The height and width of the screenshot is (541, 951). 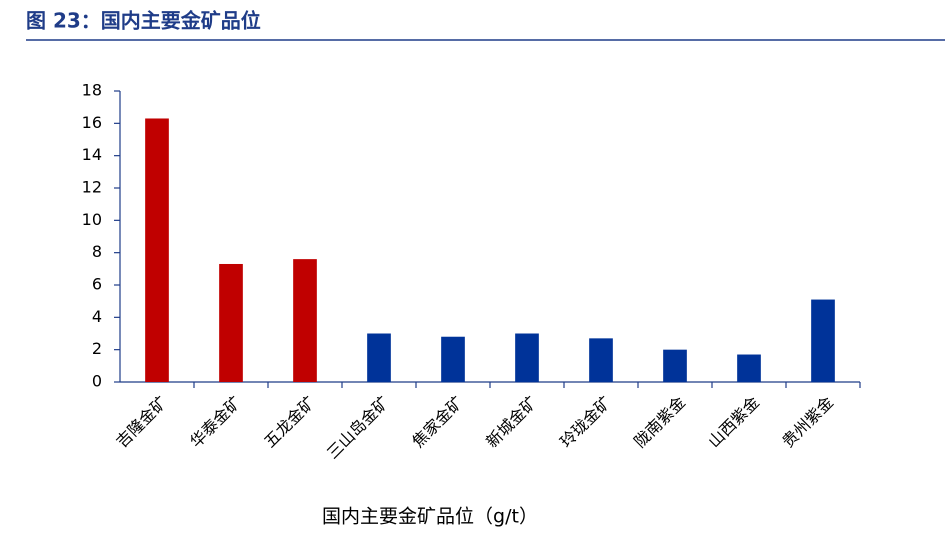 I want to click on x-tick-label: 五龙金矿, so click(x=289, y=422).